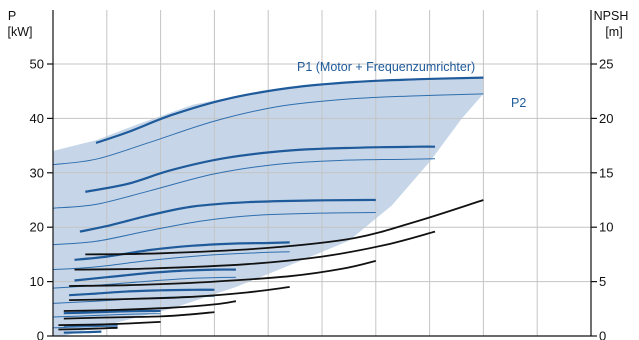  What do you see at coordinates (602, 334) in the screenshot?
I see `right-tick-label: 0` at bounding box center [602, 334].